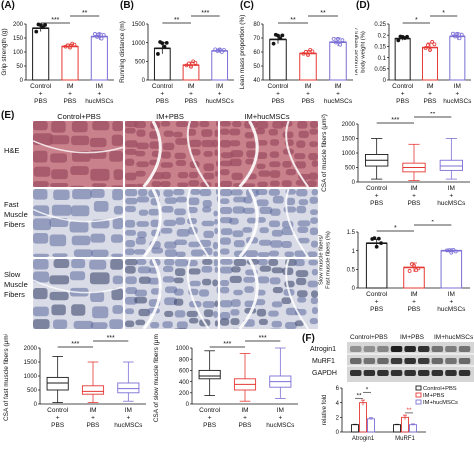  What do you see at coordinates (210, 410) in the screenshot?
I see `group-label: Control` at bounding box center [210, 410].